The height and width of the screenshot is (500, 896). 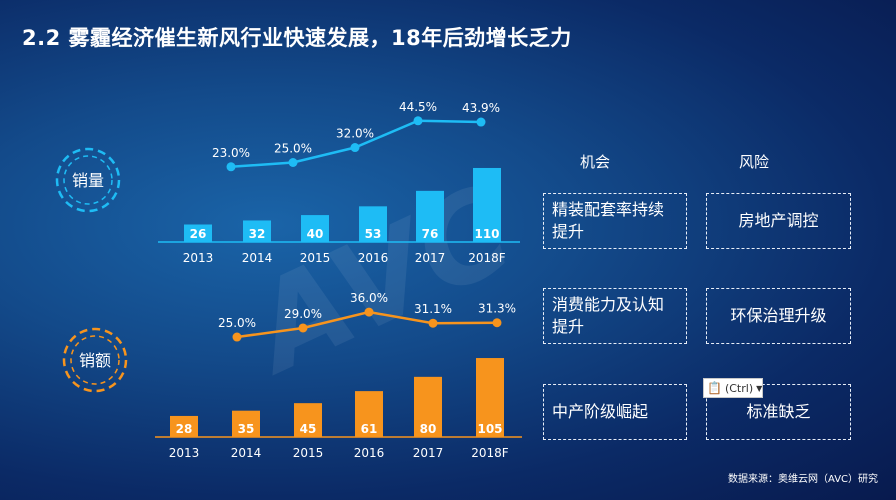 I want to click on bar-value-label: 26, so click(x=198, y=234).